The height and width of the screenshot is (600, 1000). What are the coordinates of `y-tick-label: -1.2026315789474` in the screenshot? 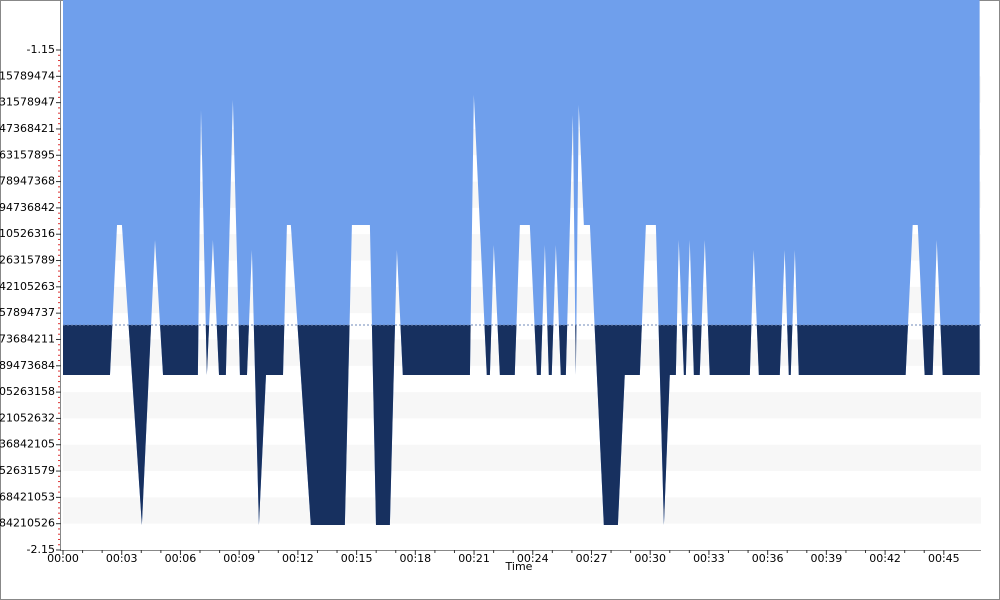 It's located at (27, 75).